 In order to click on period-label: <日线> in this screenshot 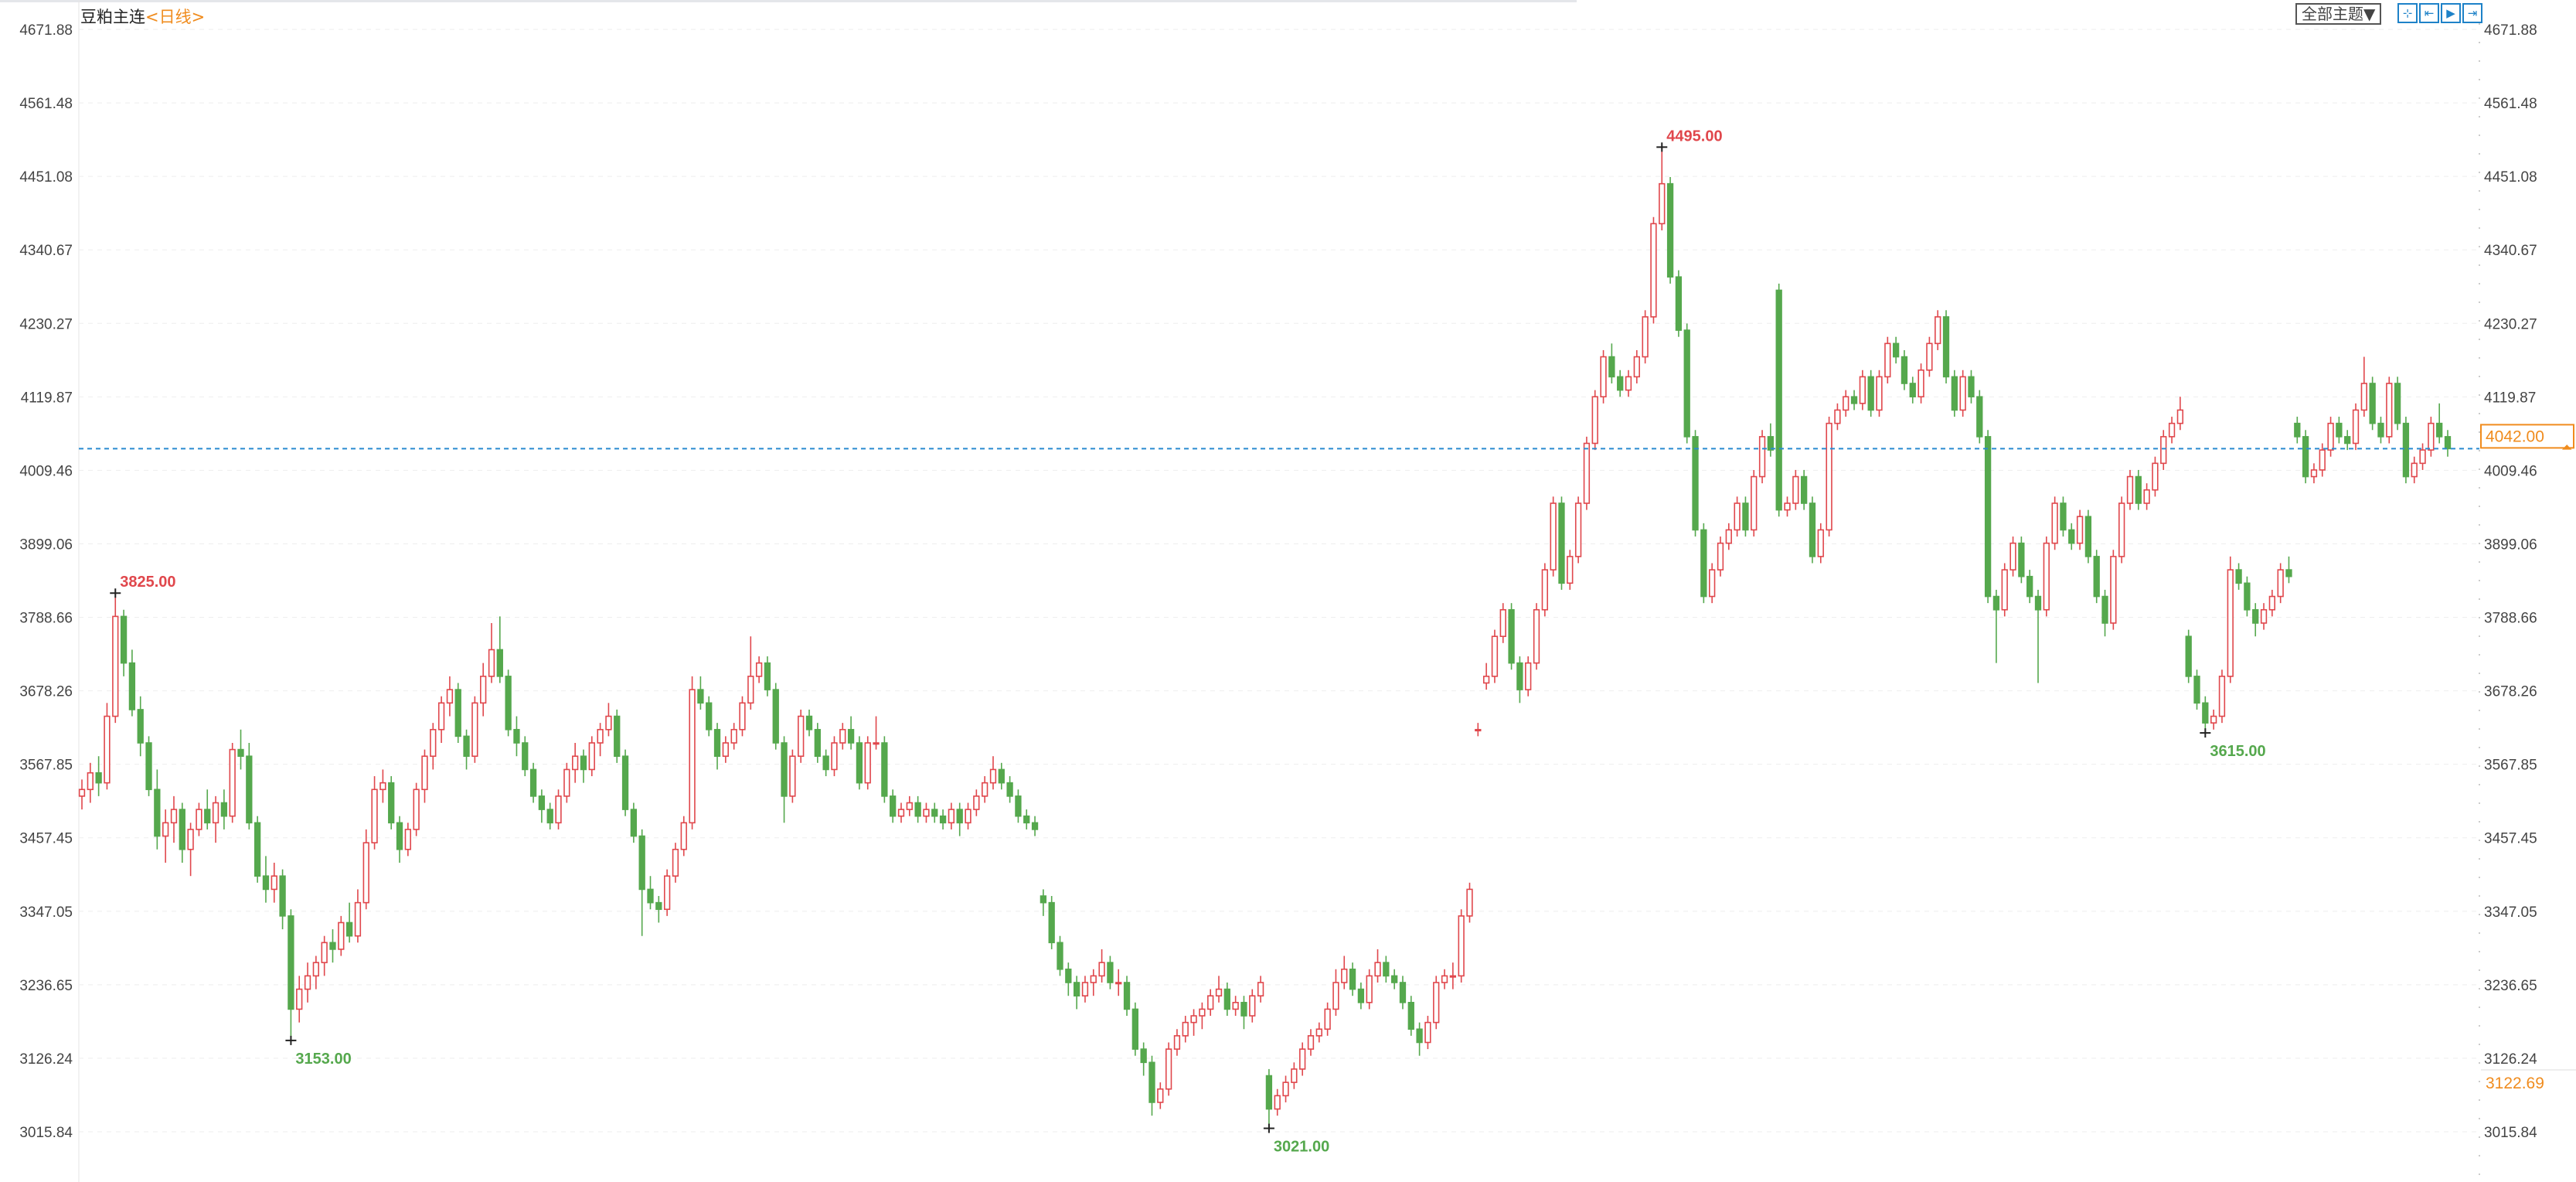, I will do `click(175, 17)`.